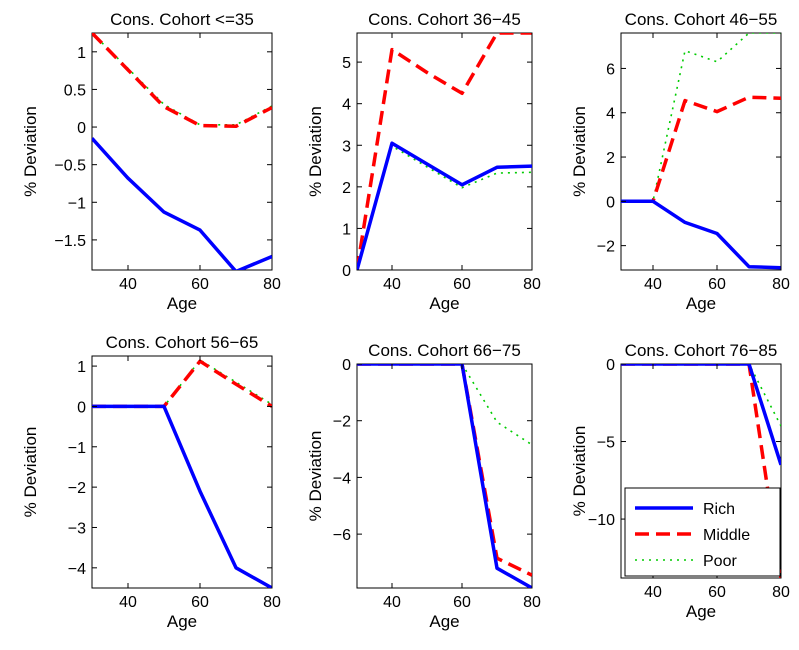 The height and width of the screenshot is (650, 799). I want to click on legend-box, so click(702, 532).